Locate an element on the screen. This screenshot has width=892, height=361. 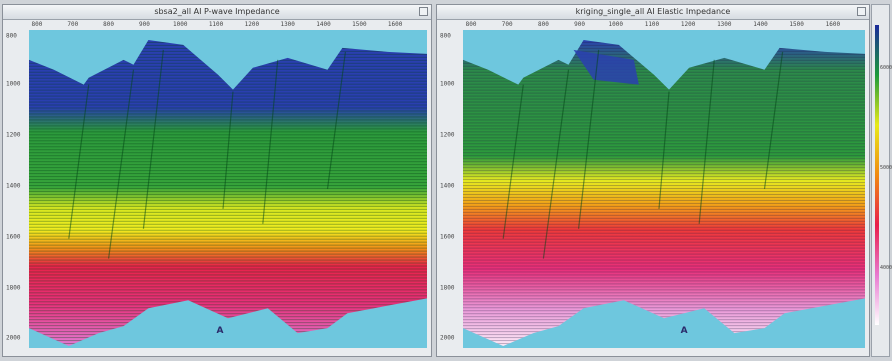
right-side-scale: 800 1000 1200 1400 1600 1800 2000 is located at coordinates (449, 189).